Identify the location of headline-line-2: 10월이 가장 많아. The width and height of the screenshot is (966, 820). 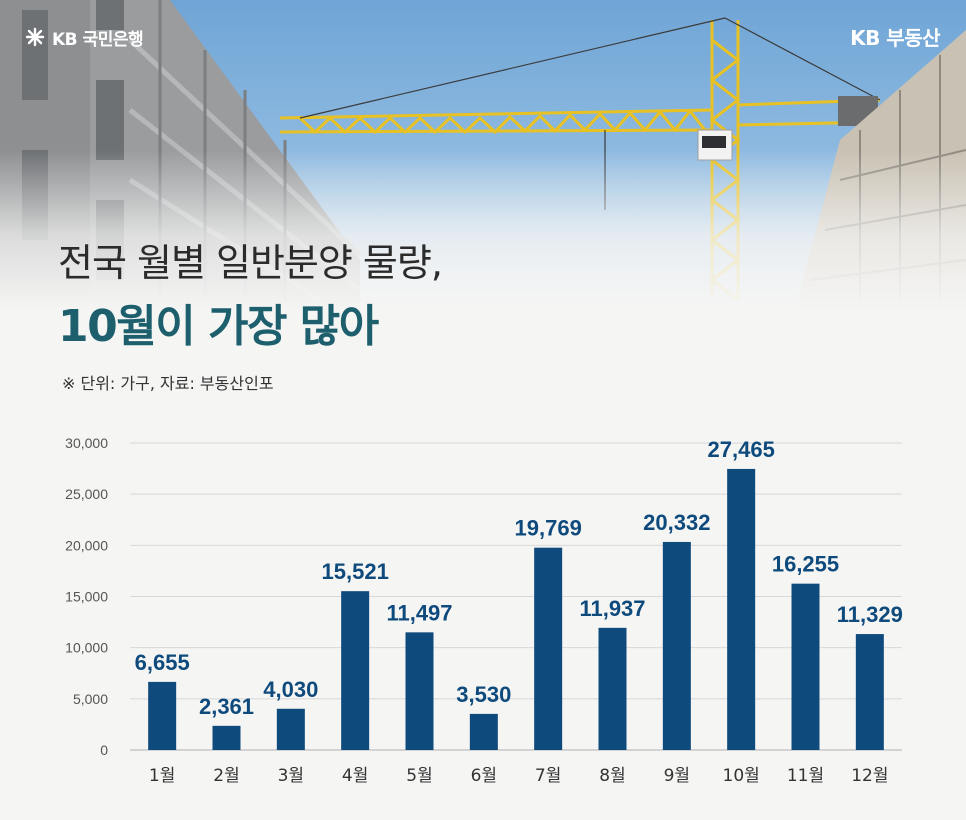
(218, 326).